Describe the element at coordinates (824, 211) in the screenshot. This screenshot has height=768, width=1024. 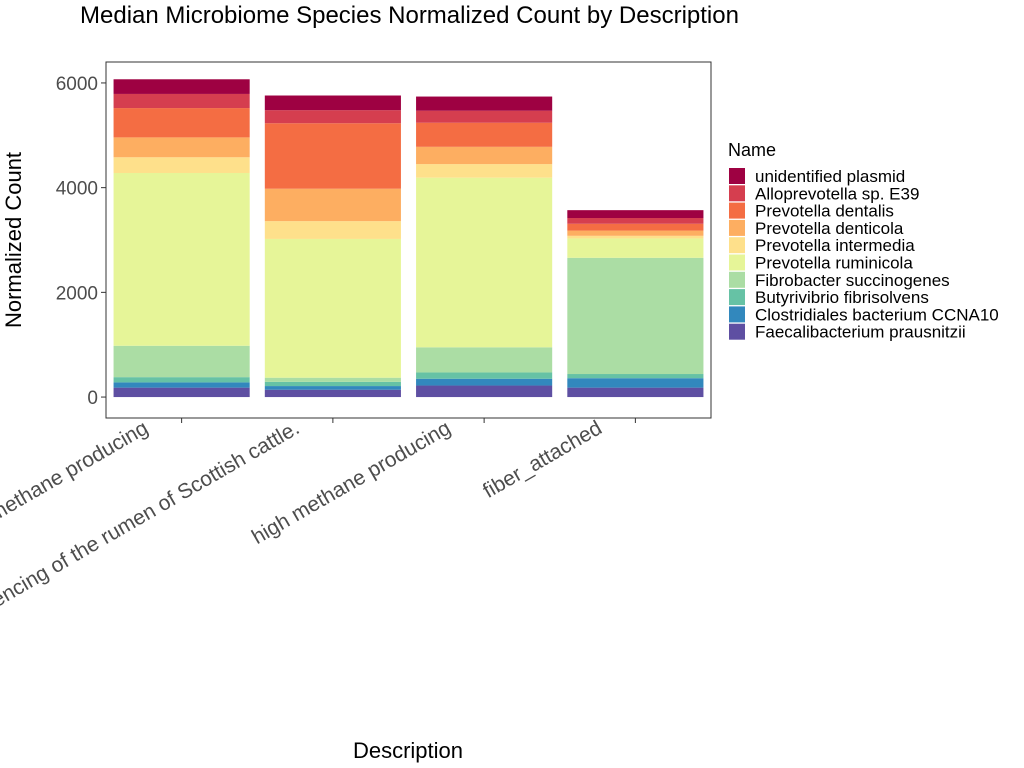
I see `legend-label: Prevotella dentalis` at that location.